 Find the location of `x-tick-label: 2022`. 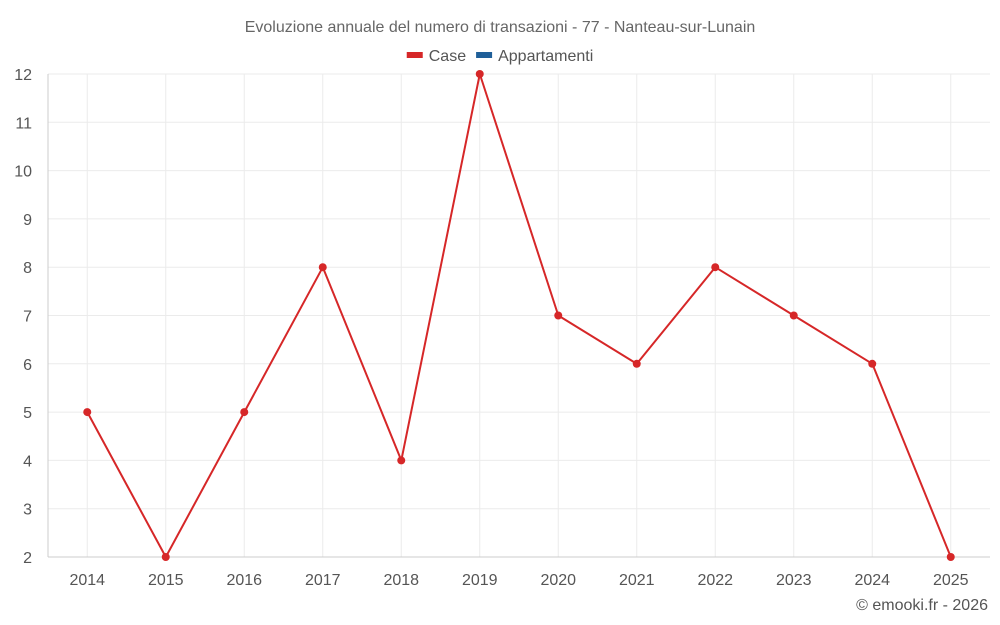

x-tick-label: 2022 is located at coordinates (715, 580).